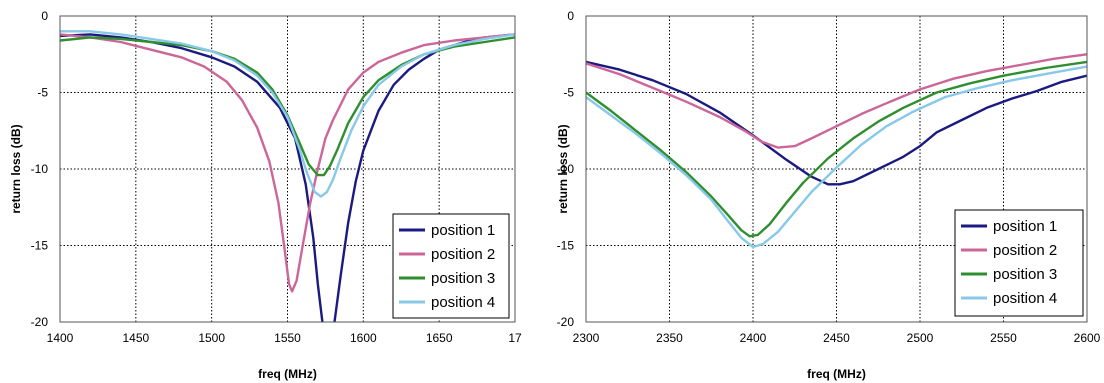  Describe the element at coordinates (211, 338) in the screenshot. I see `x-tick-label: 1500` at that location.